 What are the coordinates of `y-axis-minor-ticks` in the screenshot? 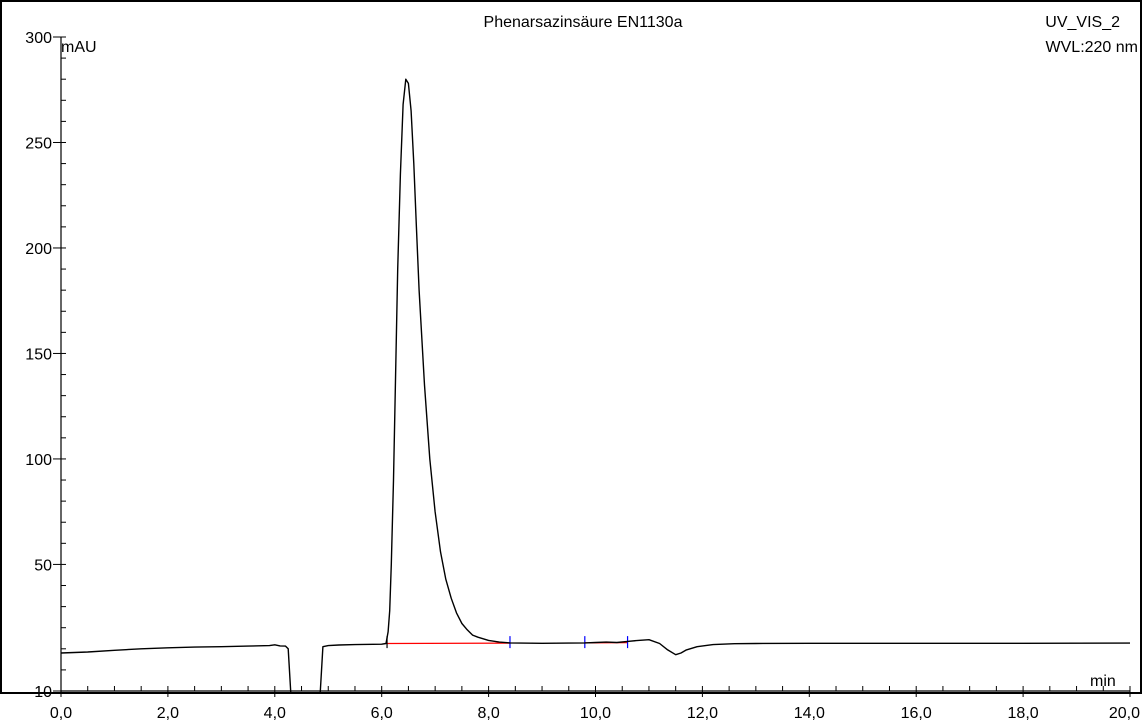 It's located at (63, 353).